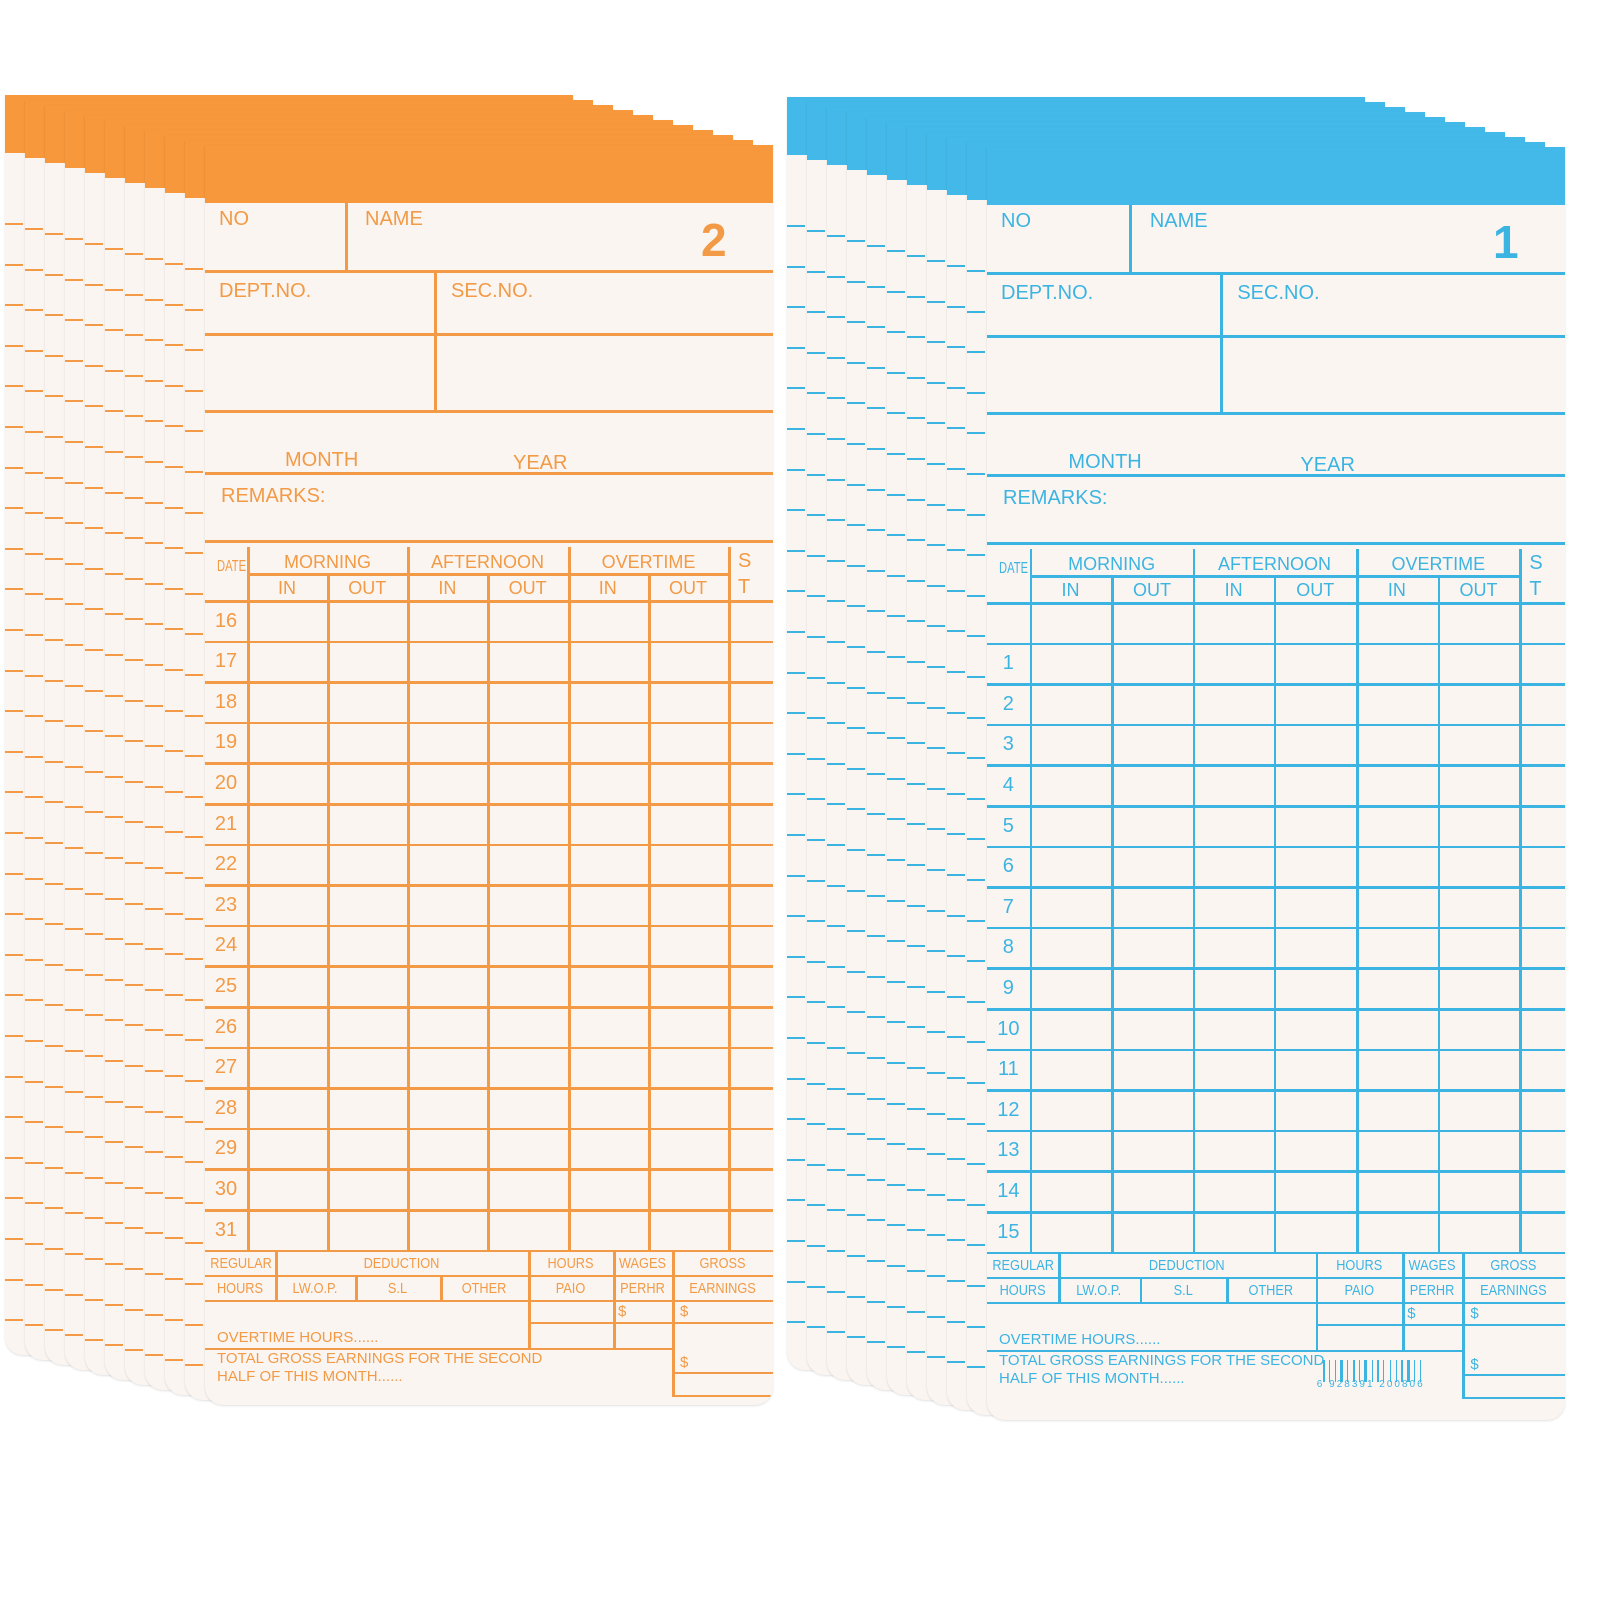  Describe the element at coordinates (492, 291) in the screenshot. I see `sec-no-label: SEC.NO.` at that location.